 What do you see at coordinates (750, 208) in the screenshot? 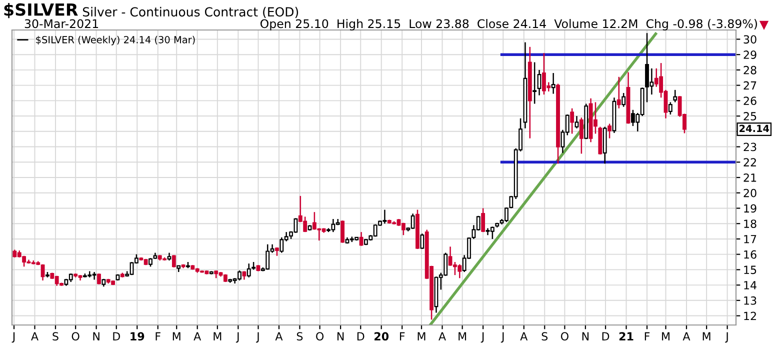
I see `y-tick-label: 19` at bounding box center [750, 208].